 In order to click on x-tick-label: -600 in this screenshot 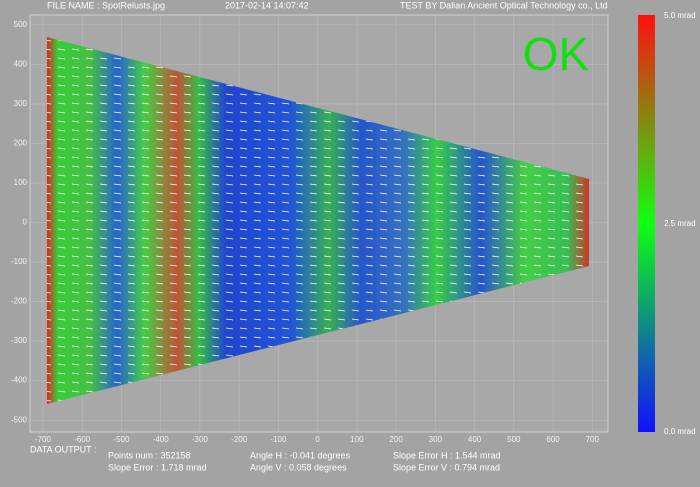, I will do `click(82, 439)`.